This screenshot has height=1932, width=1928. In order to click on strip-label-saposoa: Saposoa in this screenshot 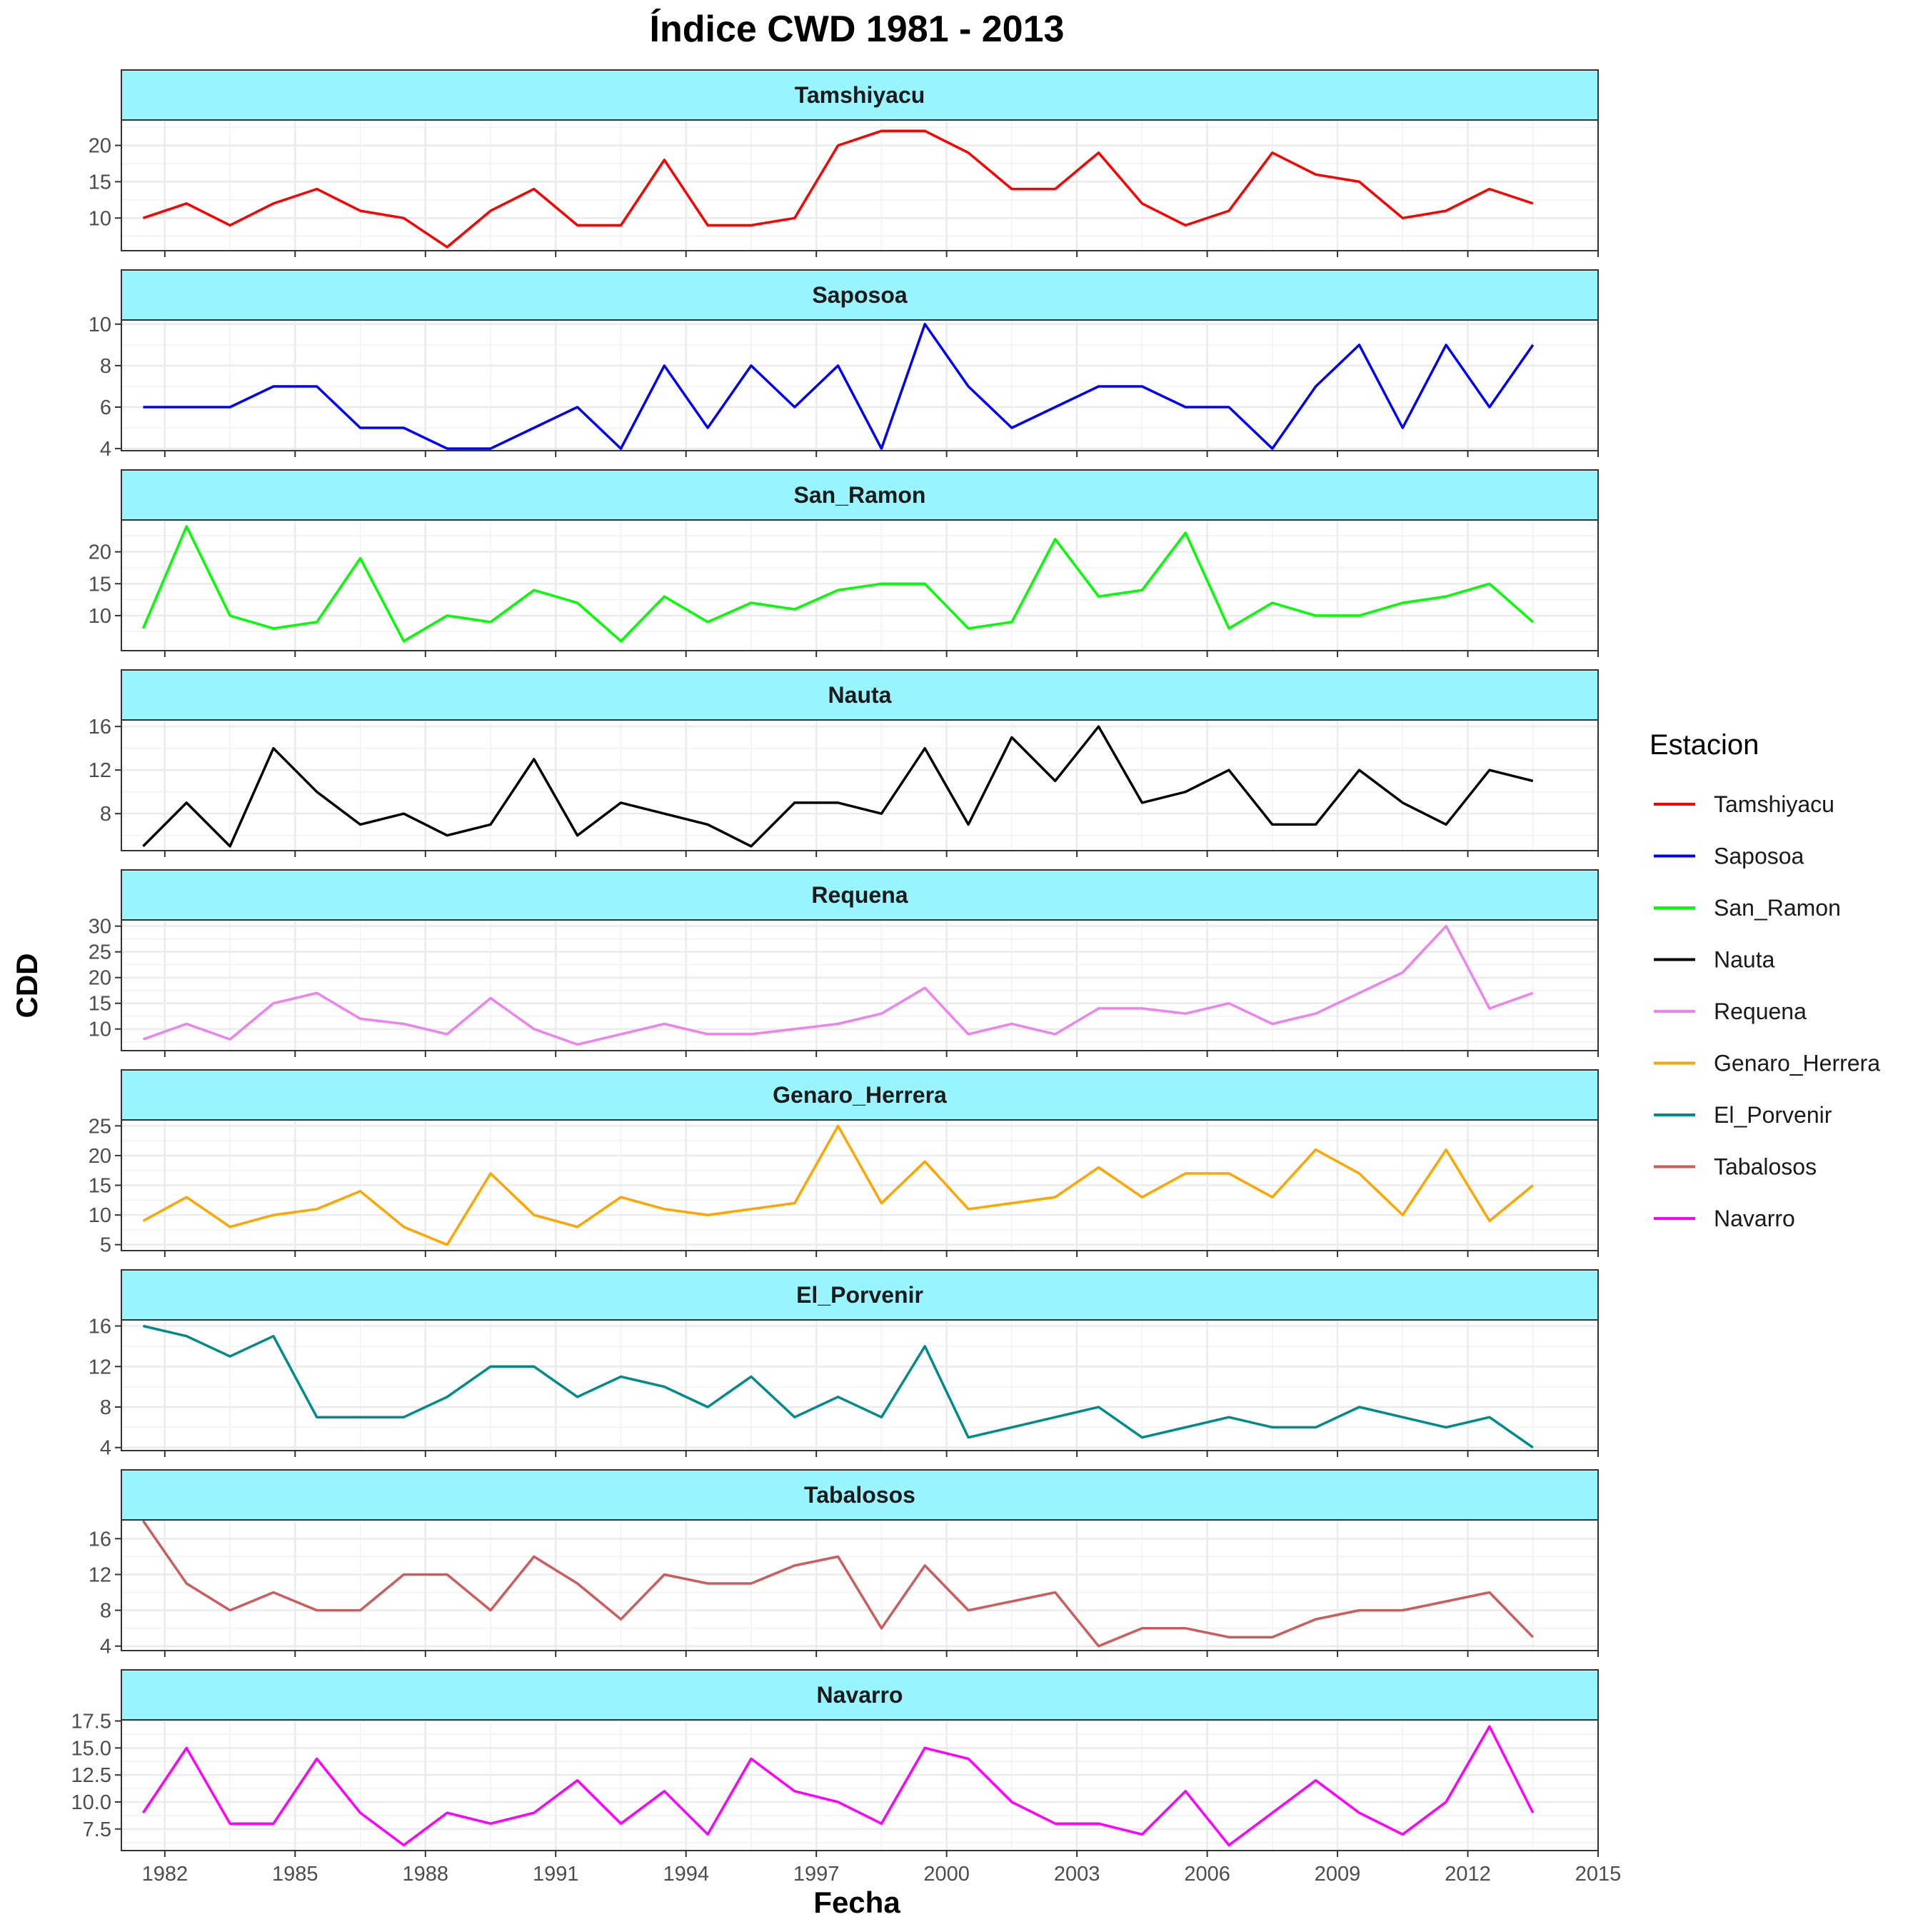, I will do `click(860, 295)`.